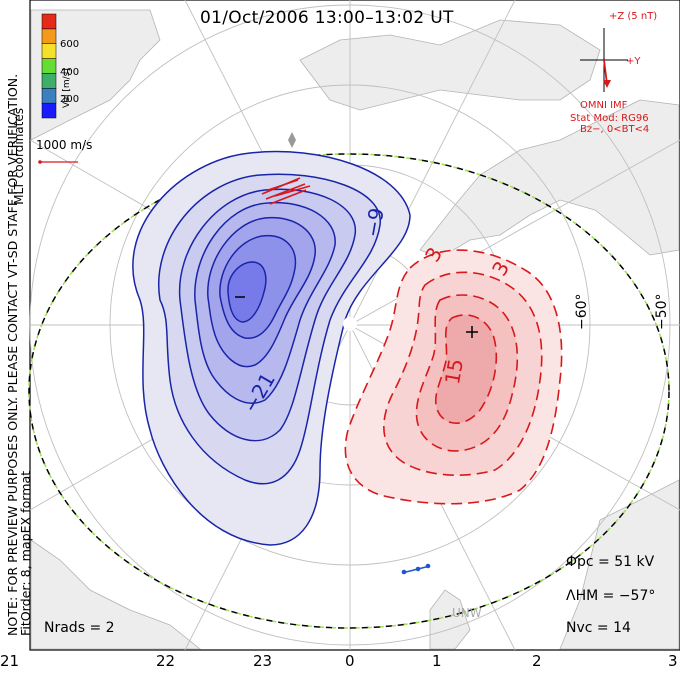  What do you see at coordinates (598, 628) in the screenshot?
I see `n-vc-value: Nvc = 14` at bounding box center [598, 628].